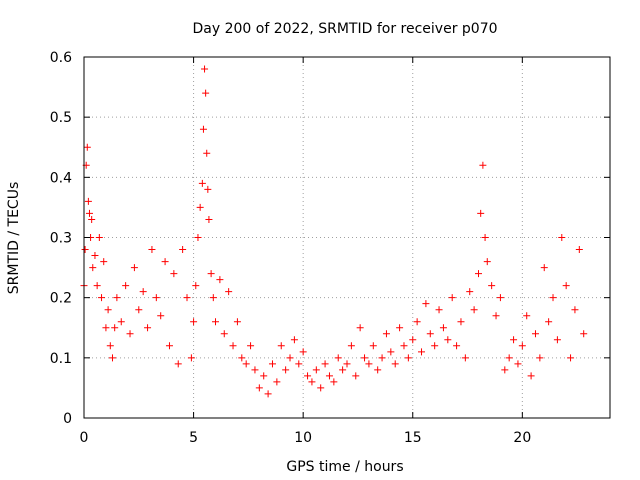 The image size is (640, 480). What do you see at coordinates (67, 419) in the screenshot?
I see `y-tick-label: 0` at bounding box center [67, 419].